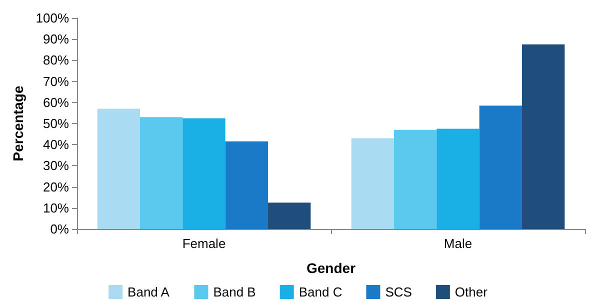 Image resolution: width=596 pixels, height=306 pixels. I want to click on legend-label: Other, so click(471, 292).